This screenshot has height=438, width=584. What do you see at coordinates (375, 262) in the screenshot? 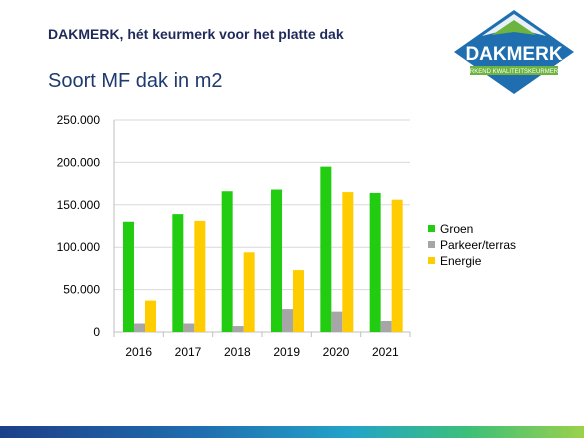
I see `bar-groen-2021` at bounding box center [375, 262].